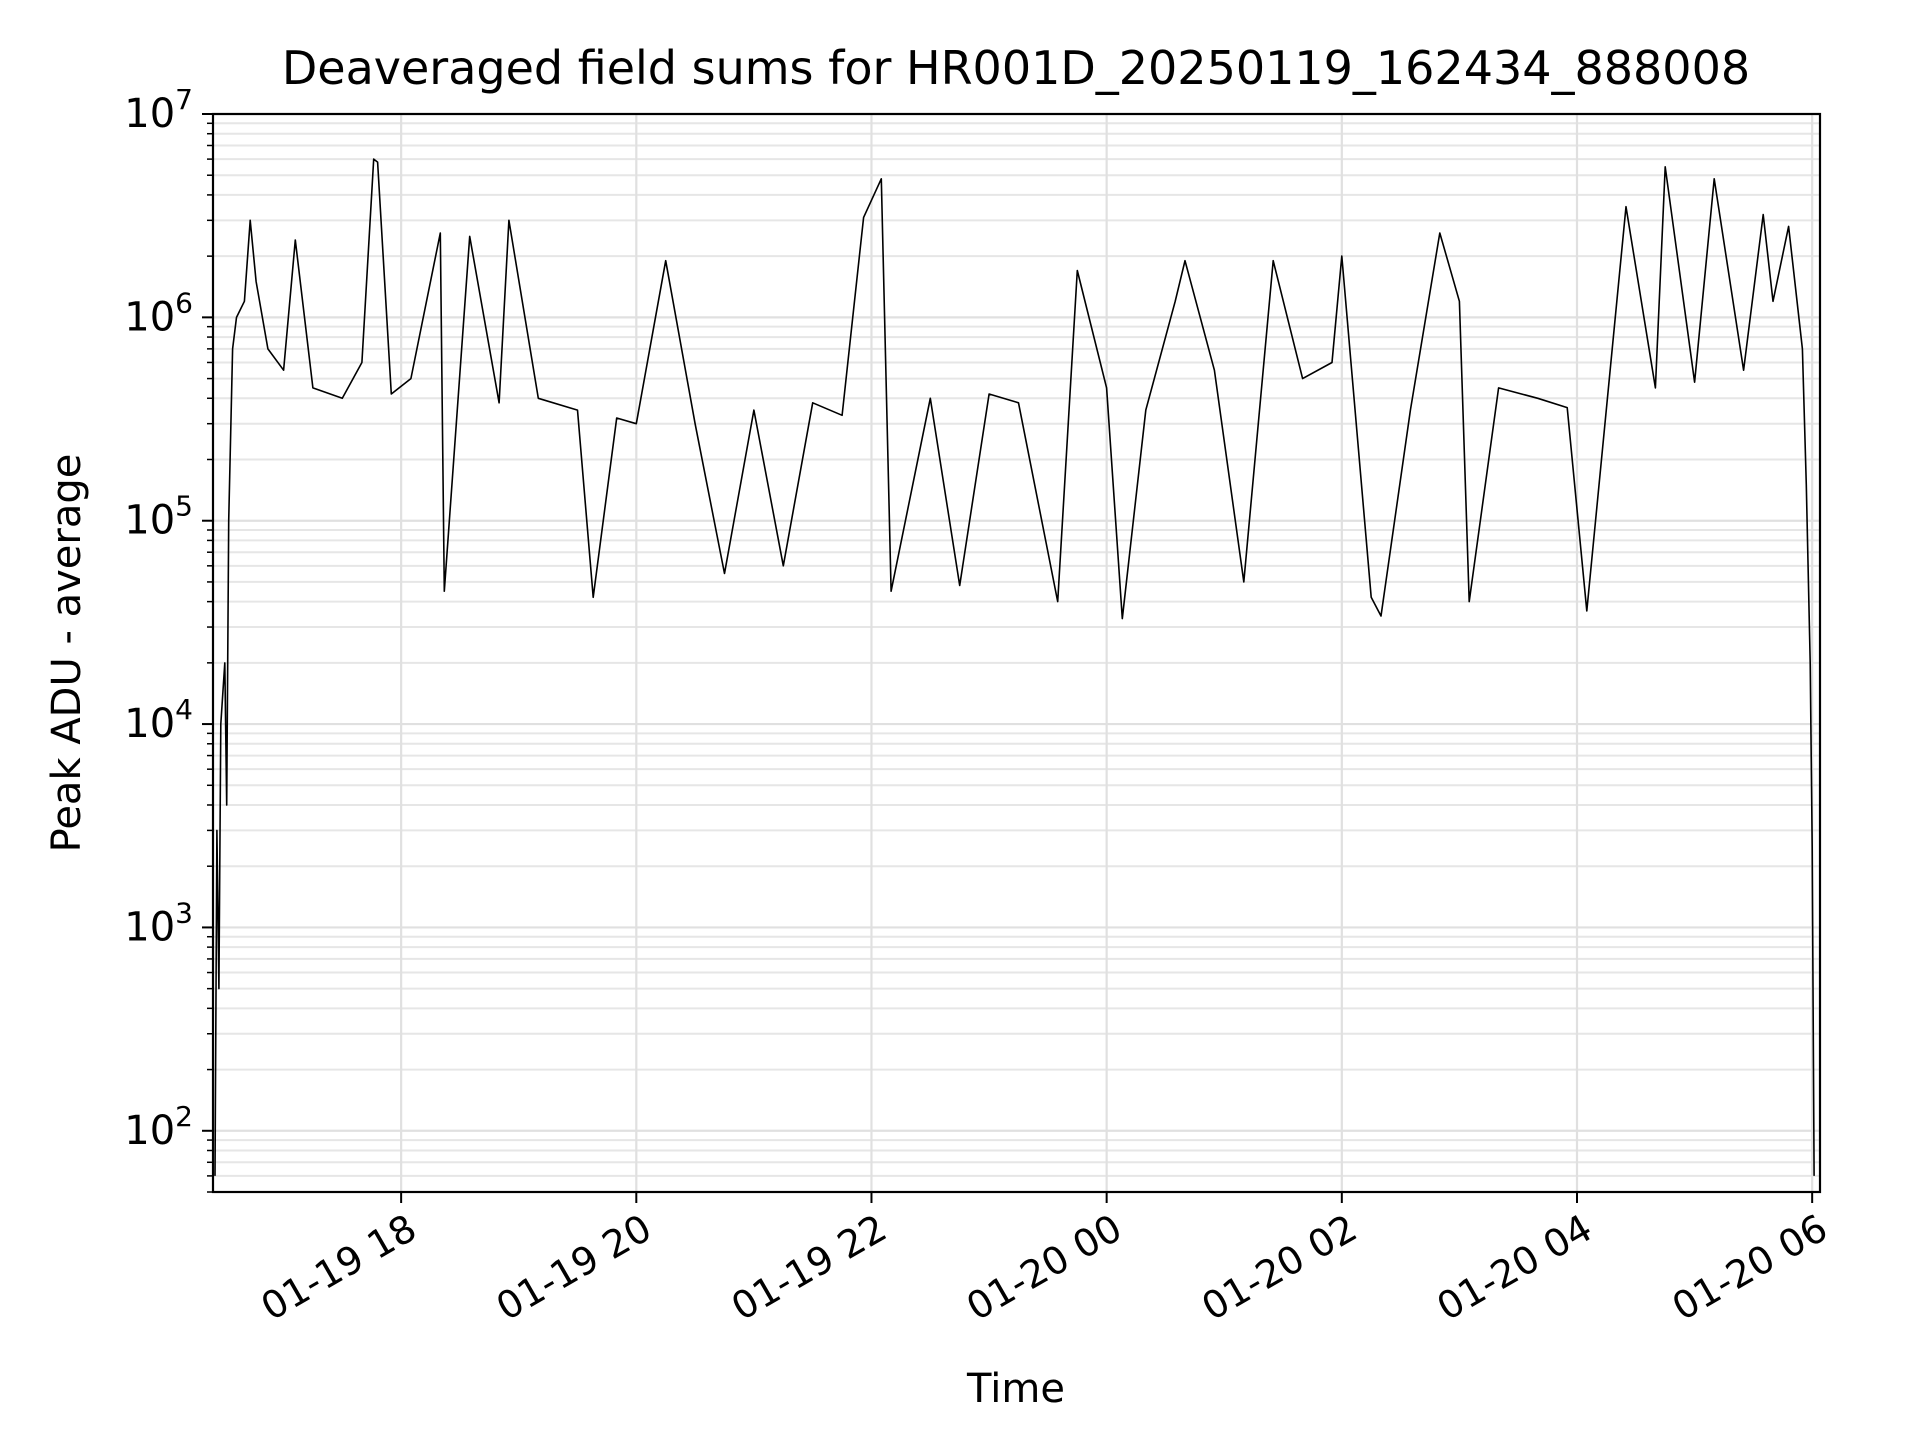  I want to click on y-tick-label: 10⁷, so click(158, 110).